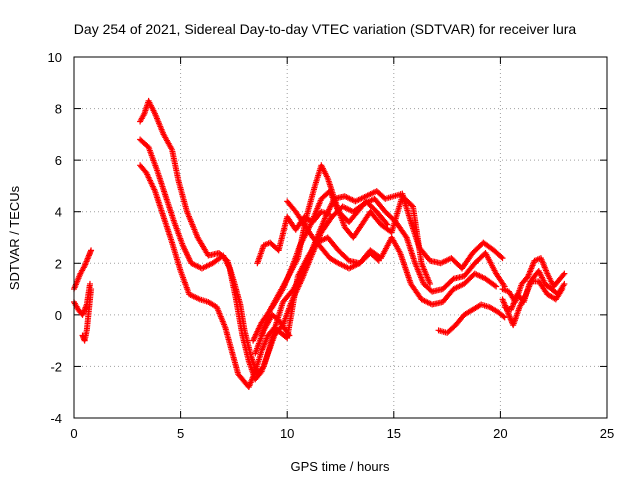  What do you see at coordinates (58, 212) in the screenshot?
I see `y-tick-label: 4` at bounding box center [58, 212].